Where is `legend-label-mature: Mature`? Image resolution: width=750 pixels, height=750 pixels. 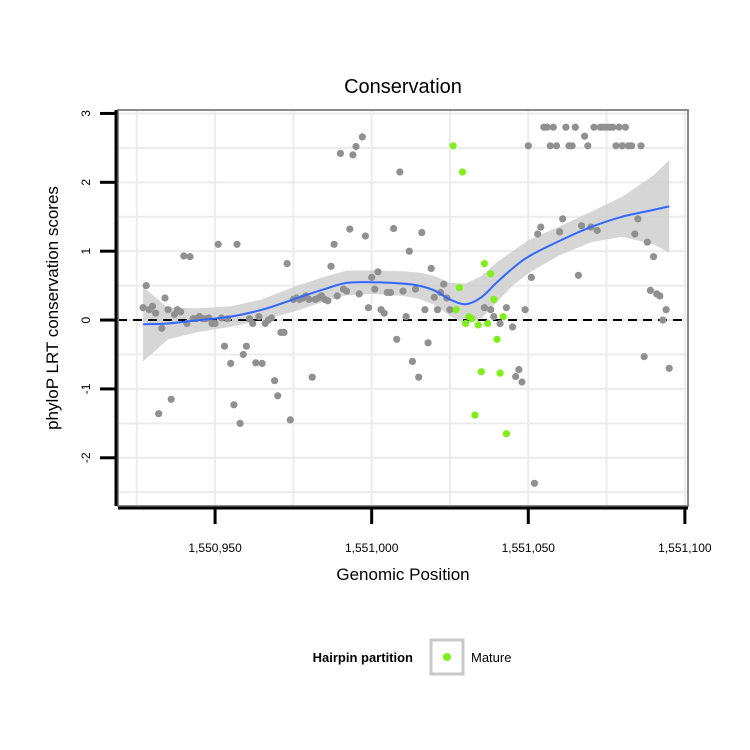
legend-label-mature: Mature is located at coordinates (491, 657).